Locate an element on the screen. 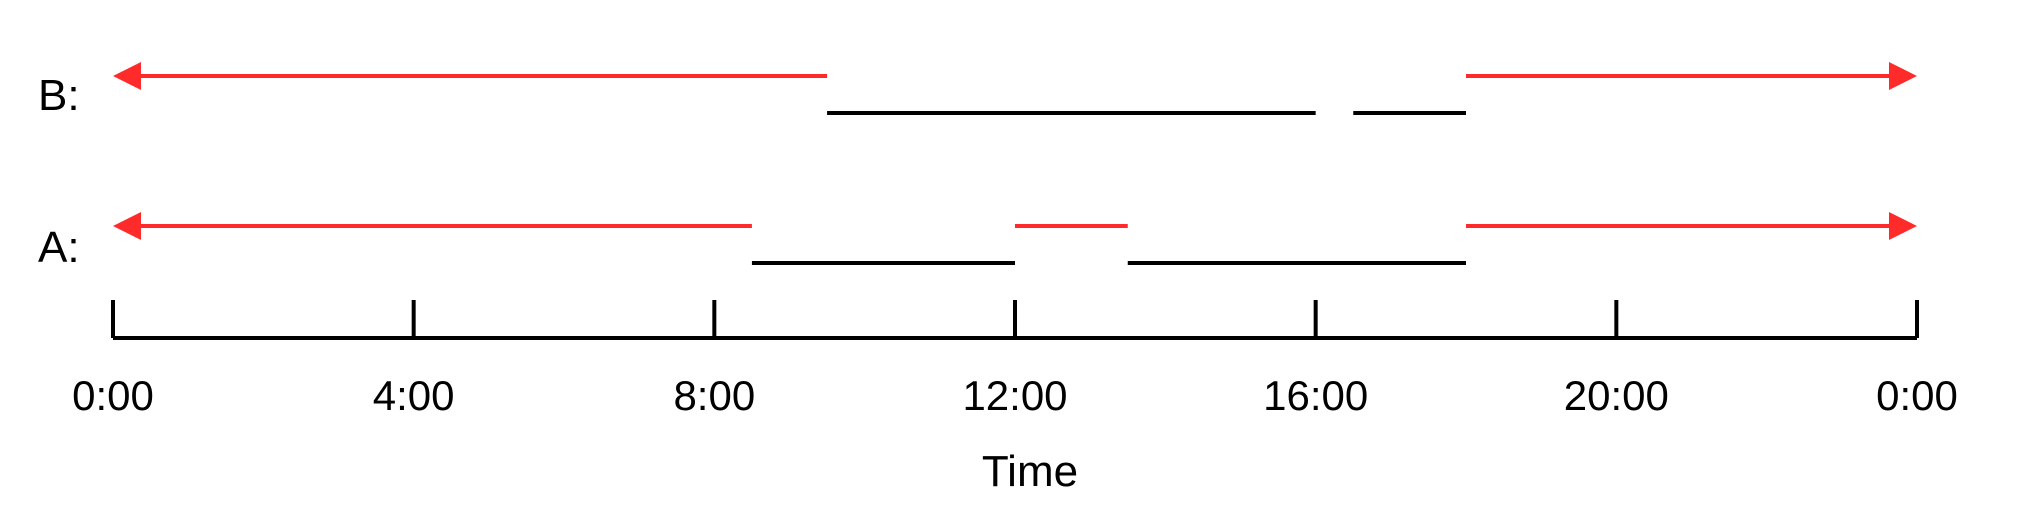  timeline-row: A: is located at coordinates (977, 242).